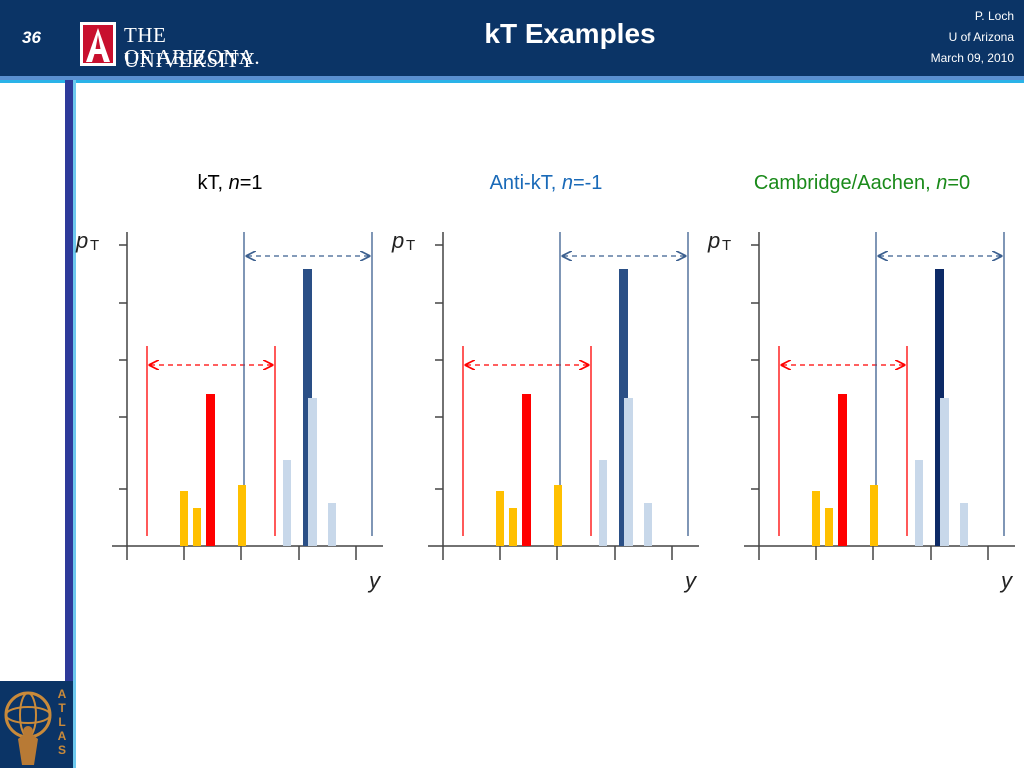  Describe the element at coordinates (914, 37) in the screenshot. I see `slide-meta: P. Loch U of Arizona March 09, 2010` at that location.